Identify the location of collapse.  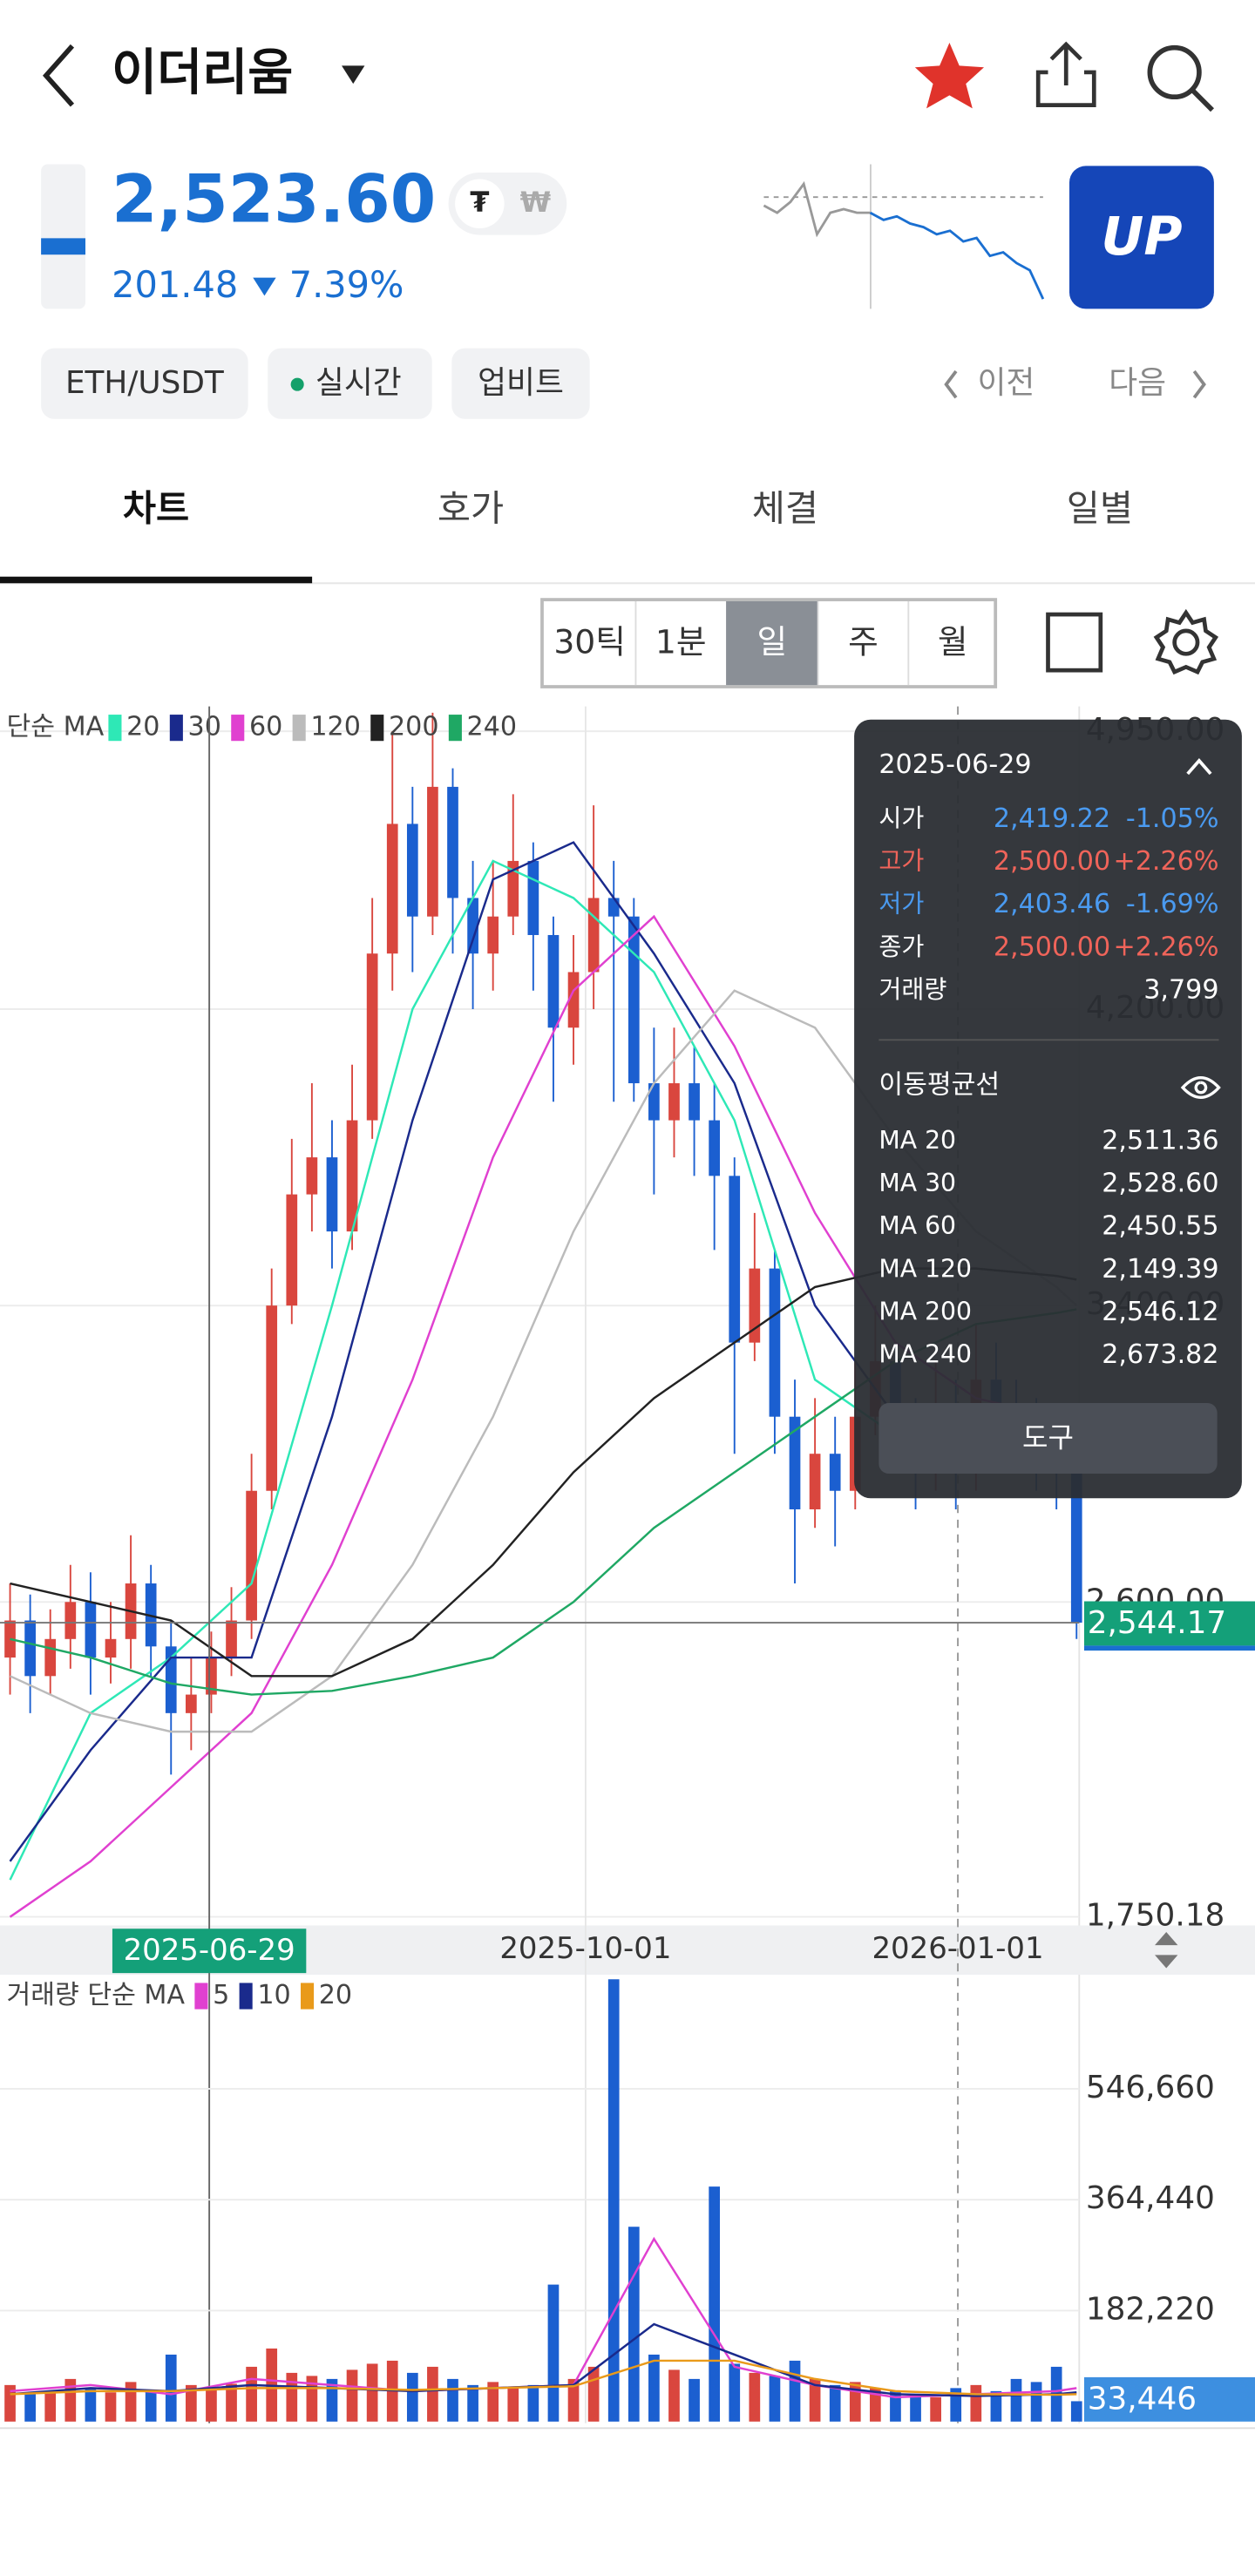
(1199, 767).